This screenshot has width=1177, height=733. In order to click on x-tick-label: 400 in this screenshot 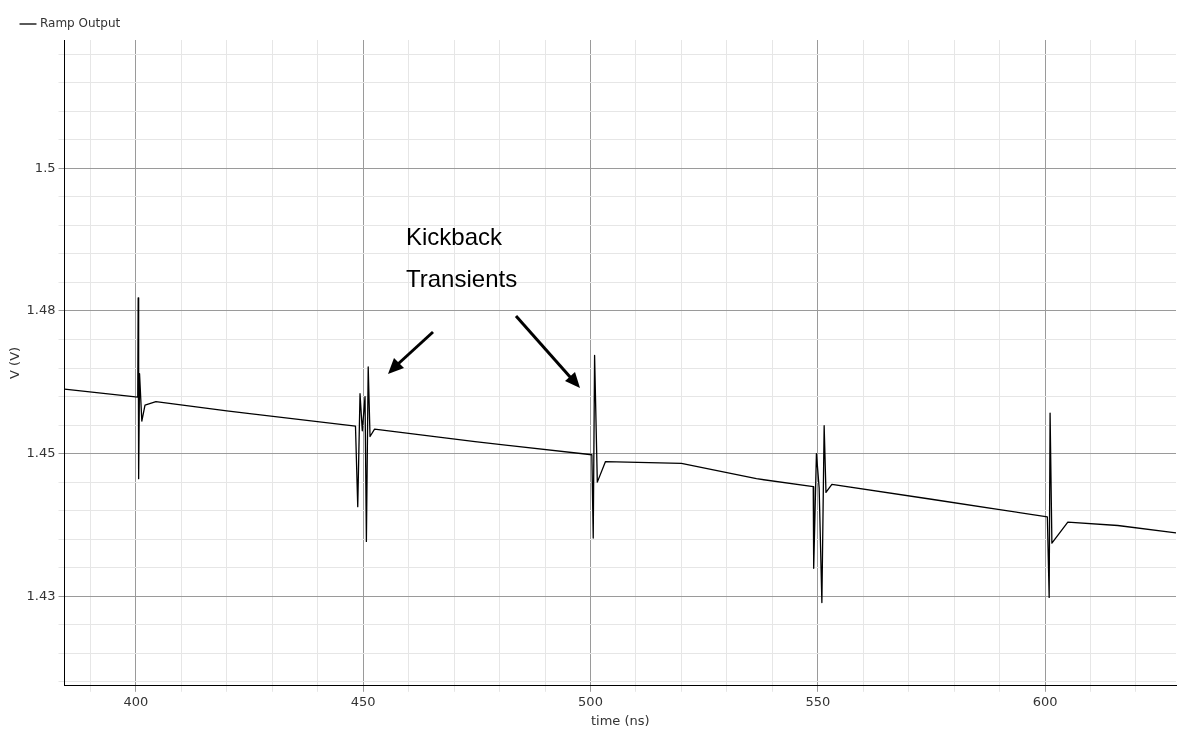, I will do `click(136, 701)`.